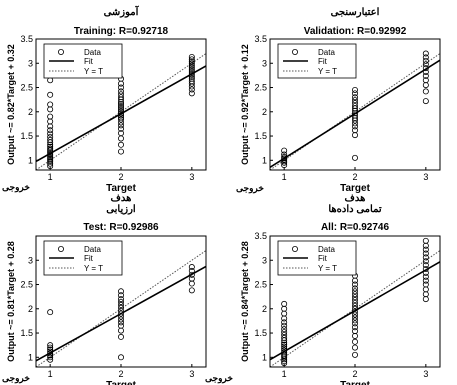 Image resolution: width=457 pixels, height=385 pixels. Describe the element at coordinates (245, 104) in the screenshot. I see `y-axis-label: Output ~= 0.92*Target + 0.12` at that location.